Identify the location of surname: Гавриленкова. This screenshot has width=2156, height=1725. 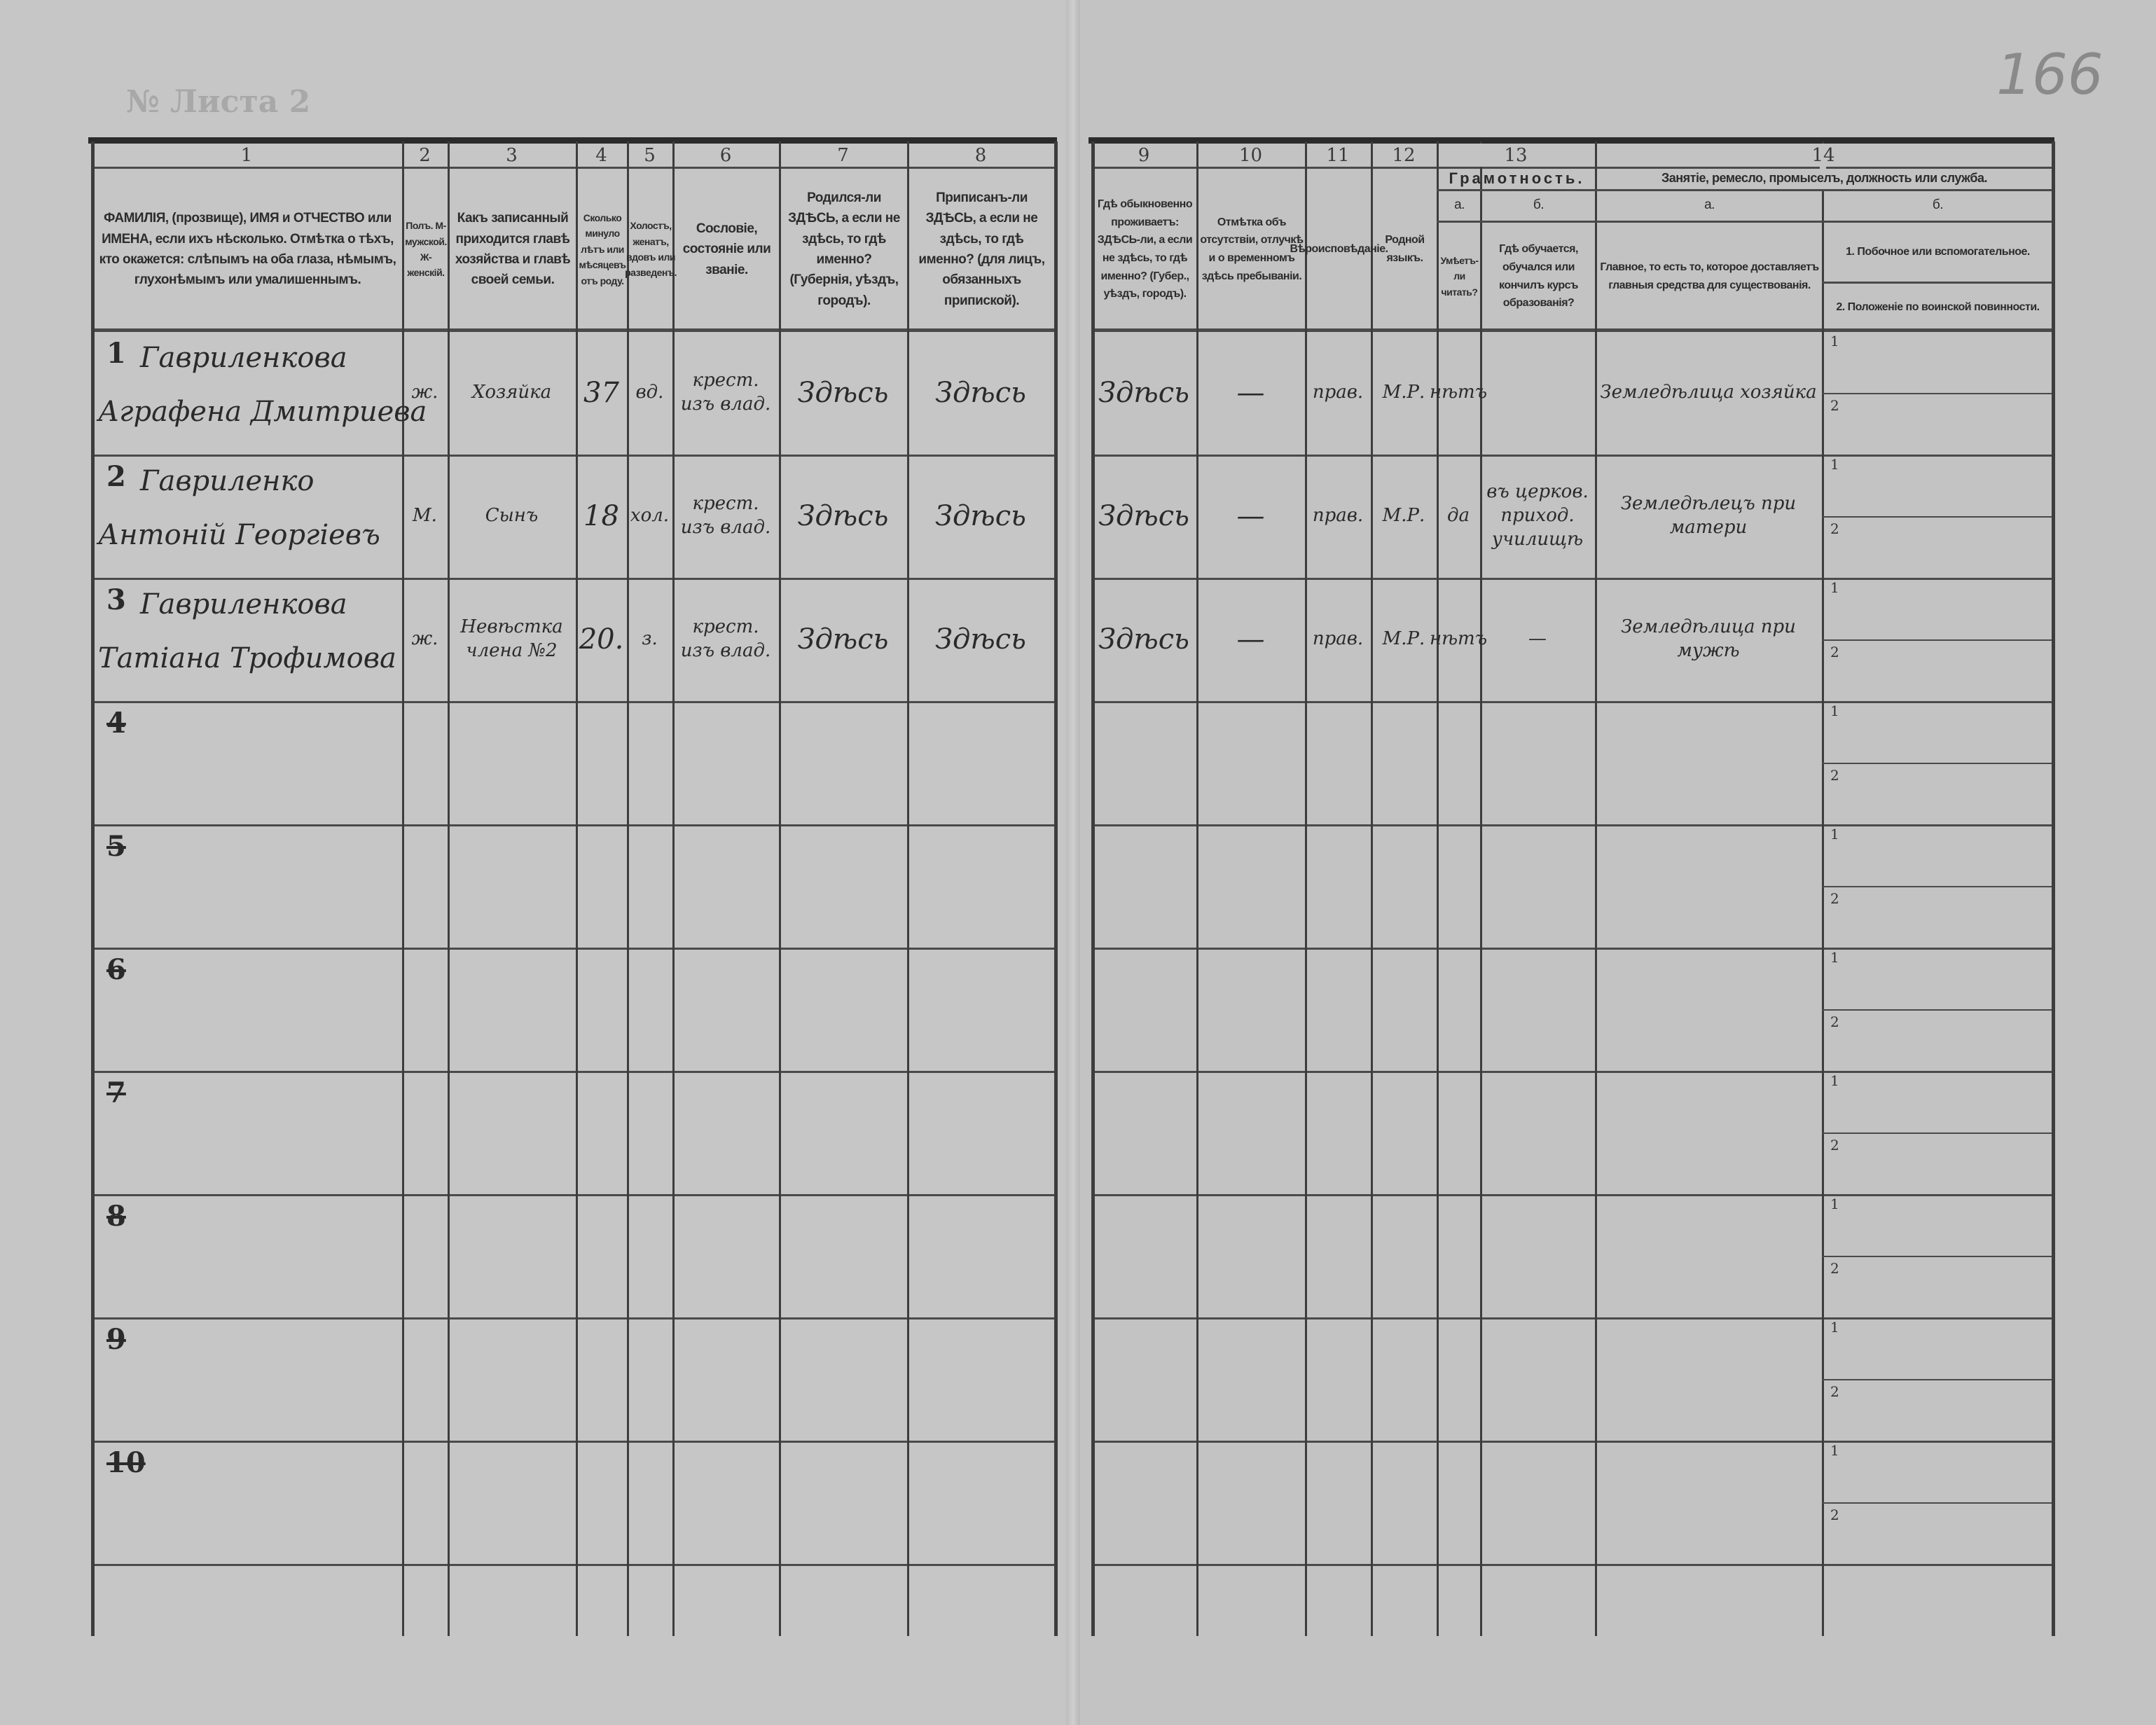
(243, 604).